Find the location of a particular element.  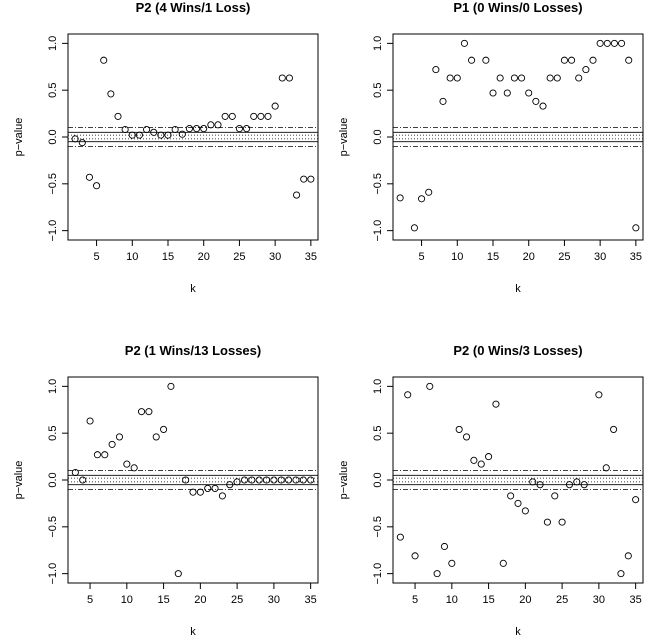

chart-title: P2 (0 Wins/3 Losses) is located at coordinates (517, 350).